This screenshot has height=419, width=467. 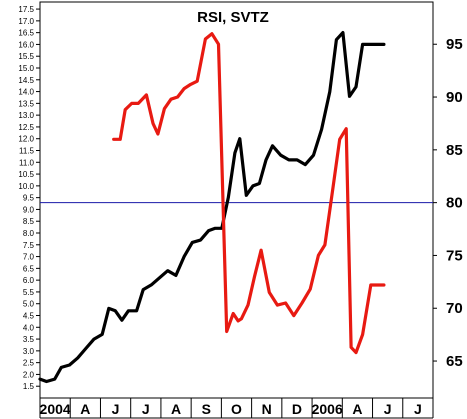 I want to click on left-tick-label: 11.0, so click(x=27, y=162).